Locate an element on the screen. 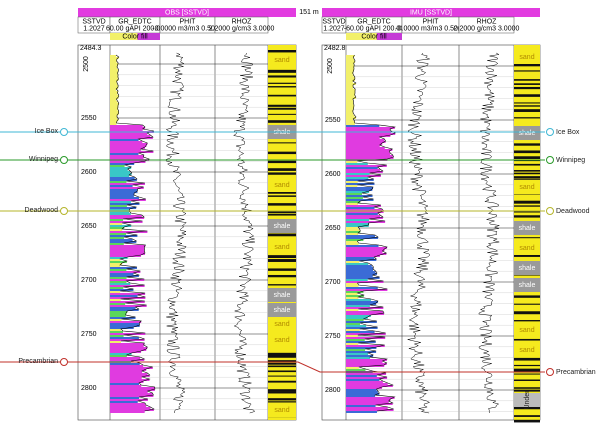  depth-label: 2650 is located at coordinates (333, 228).